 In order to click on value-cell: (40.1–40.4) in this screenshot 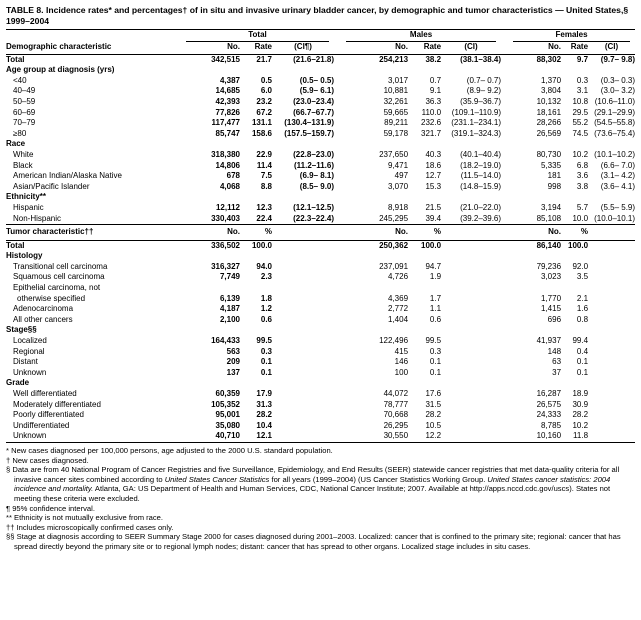, I will do `click(481, 154)`.